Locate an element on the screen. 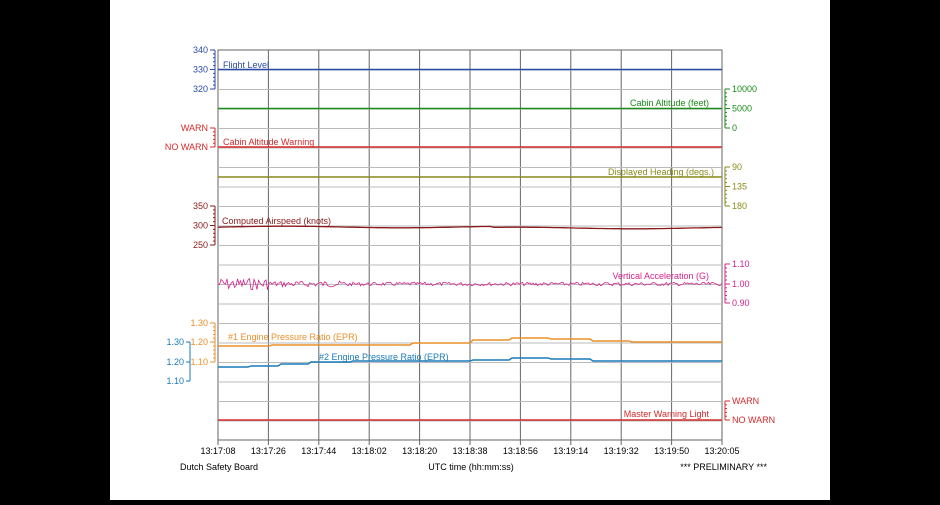 The height and width of the screenshot is (505, 940). x-tick-label: 13:18:38 is located at coordinates (469, 451).